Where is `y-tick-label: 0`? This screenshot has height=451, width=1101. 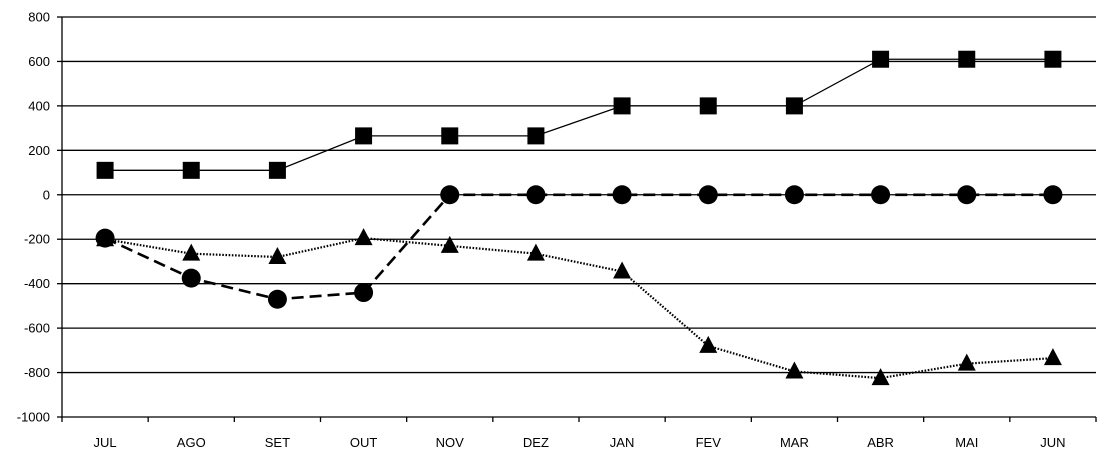
y-tick-label: 0 is located at coordinates (46, 194).